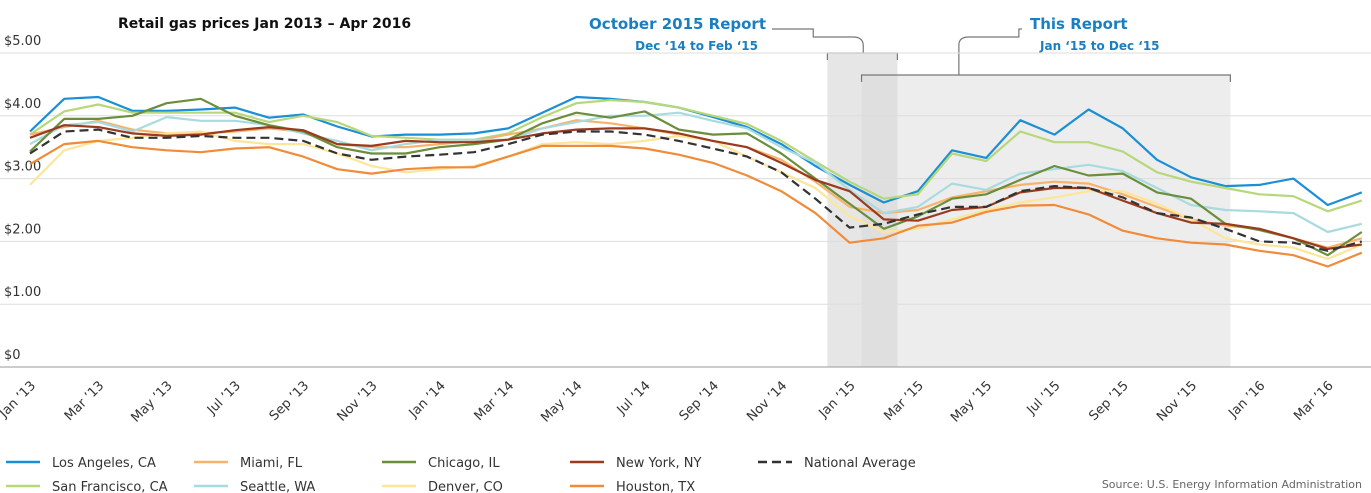 Image resolution: width=1371 pixels, height=493 pixels. I want to click on annotation: Dec ‘14 to Feb ‘15, so click(696, 46).